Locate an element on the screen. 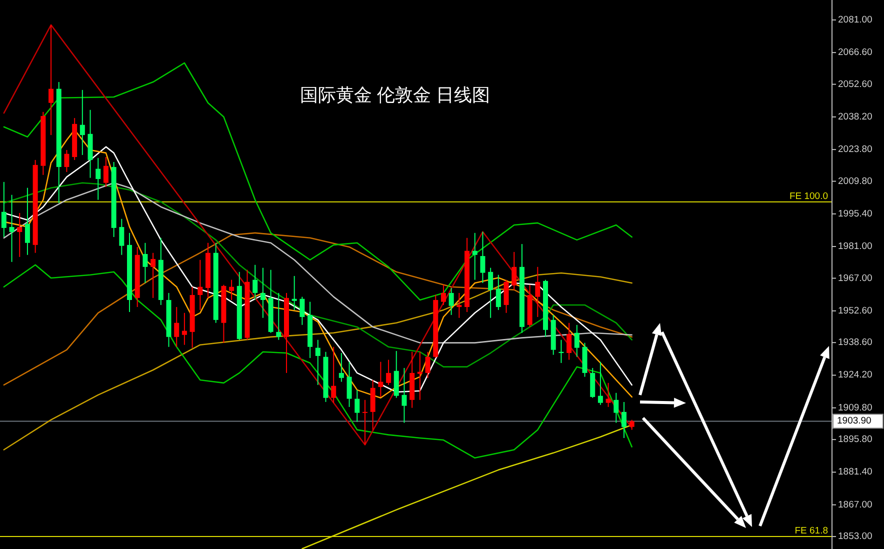 The width and height of the screenshot is (884, 549). y-tick-label: 2023.80 is located at coordinates (855, 150).